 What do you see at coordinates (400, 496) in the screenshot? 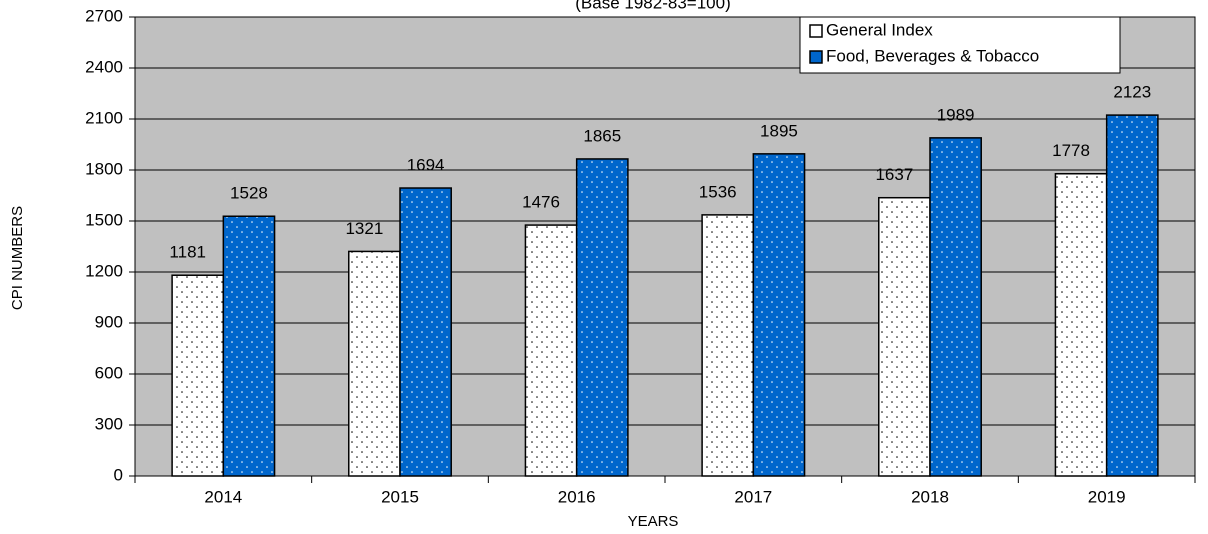
I see `x-tick-label: 2015` at bounding box center [400, 496].